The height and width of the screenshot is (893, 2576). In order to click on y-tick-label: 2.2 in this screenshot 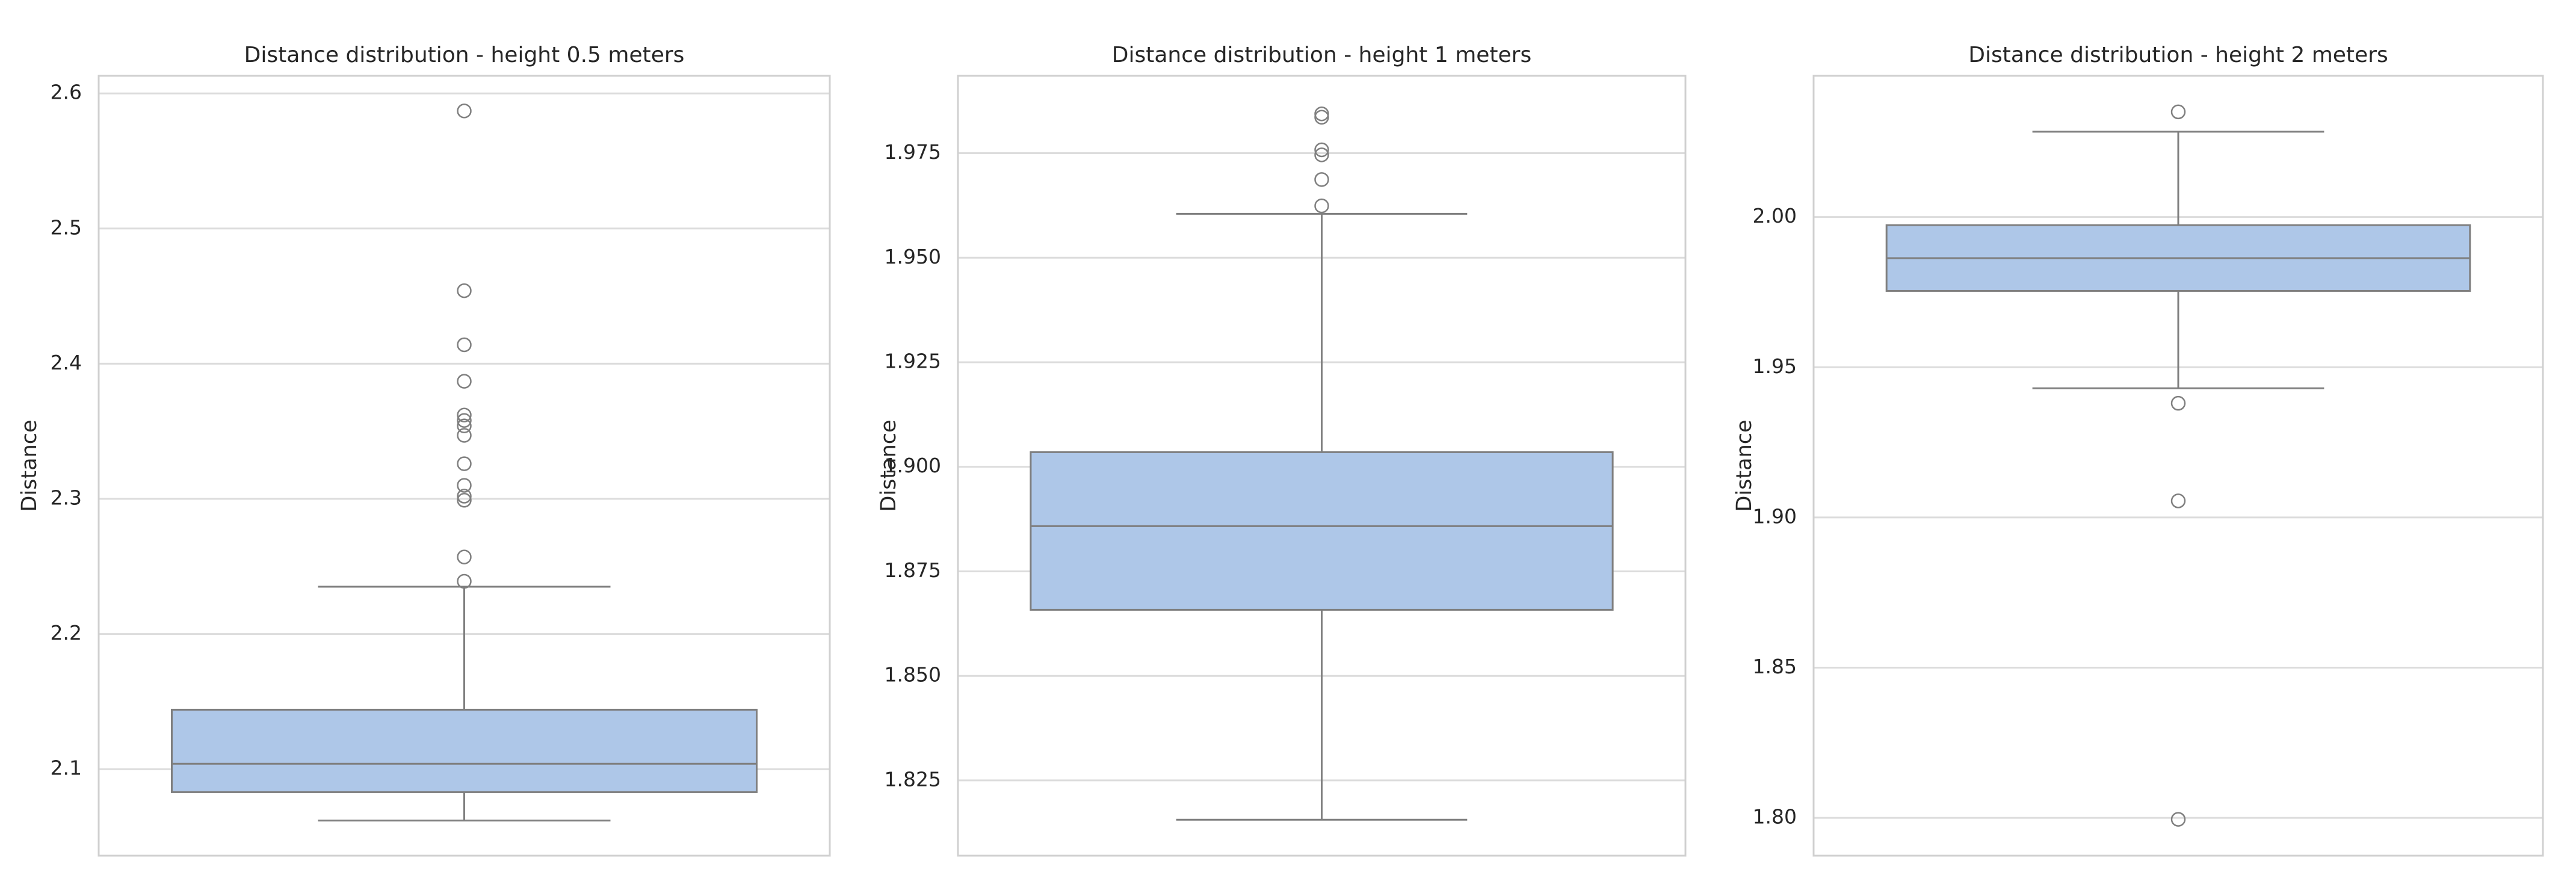, I will do `click(66, 632)`.